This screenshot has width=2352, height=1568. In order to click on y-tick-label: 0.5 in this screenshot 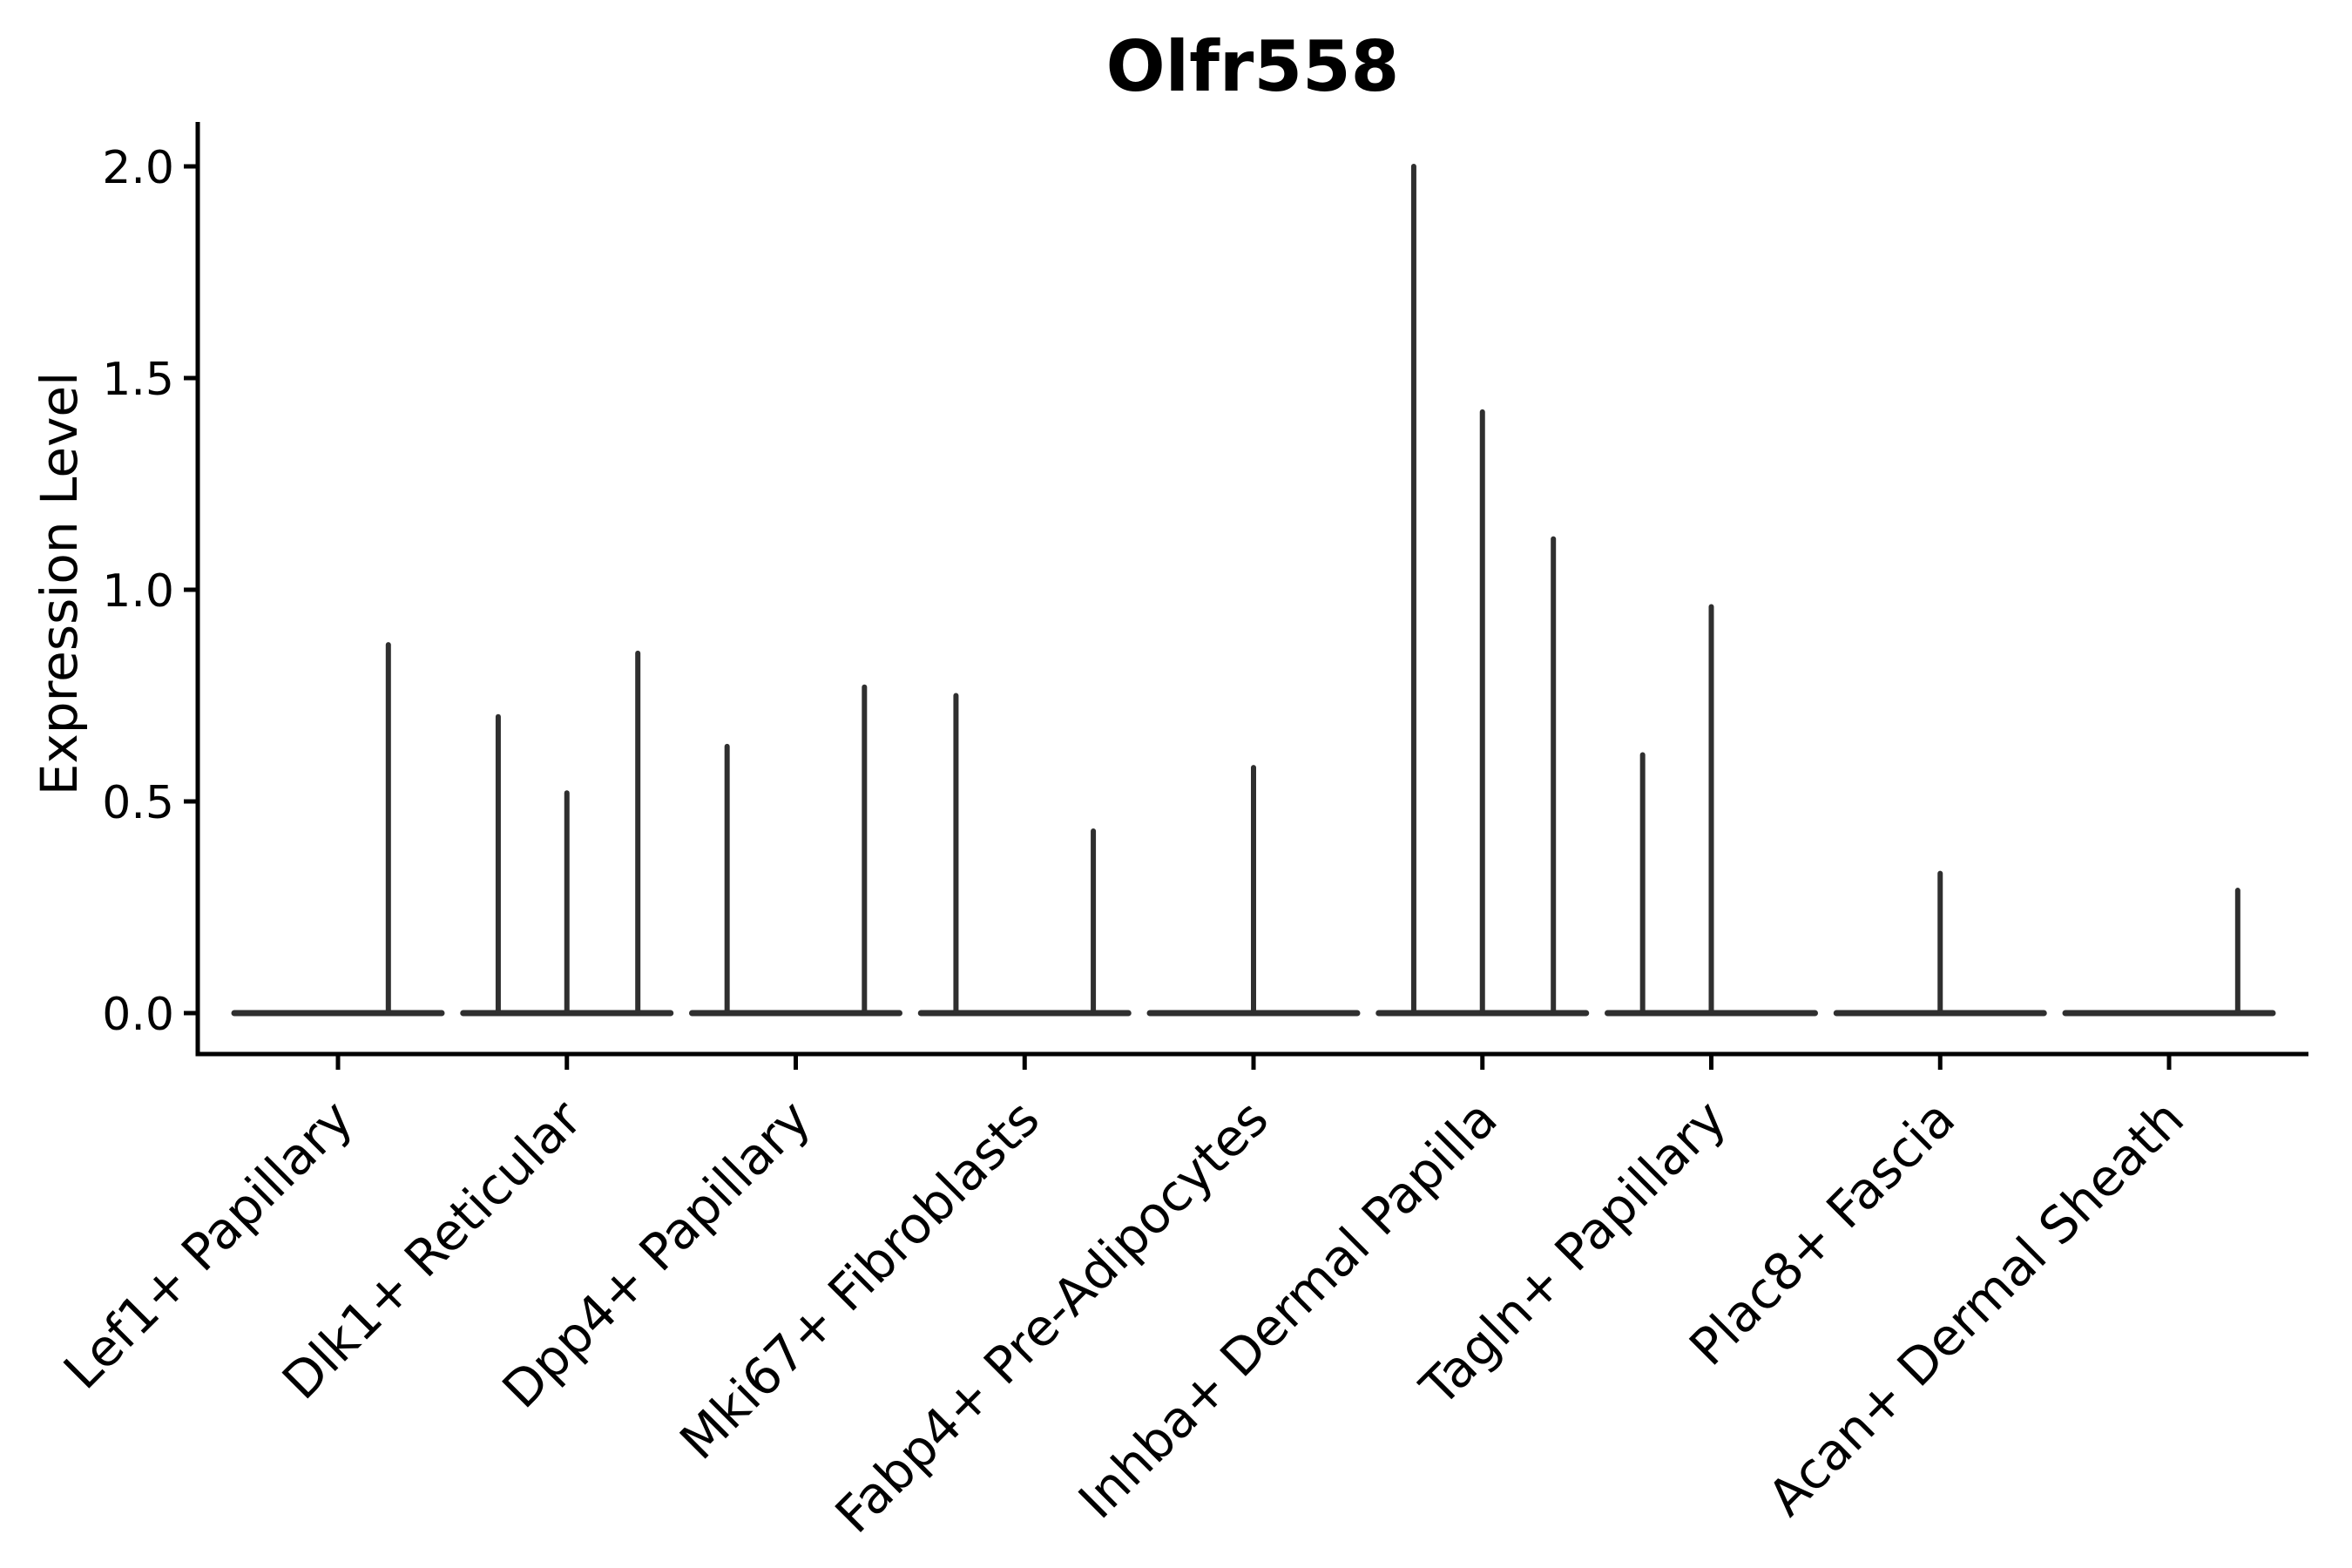, I will do `click(138, 803)`.